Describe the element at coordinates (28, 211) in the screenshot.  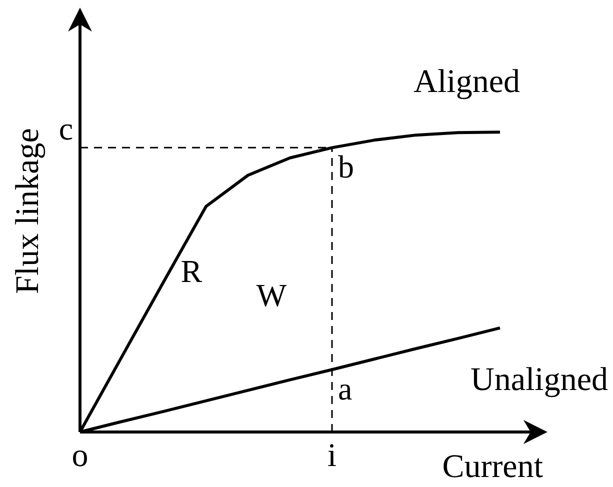
I see `y-axis-title: Flux linkage` at that location.